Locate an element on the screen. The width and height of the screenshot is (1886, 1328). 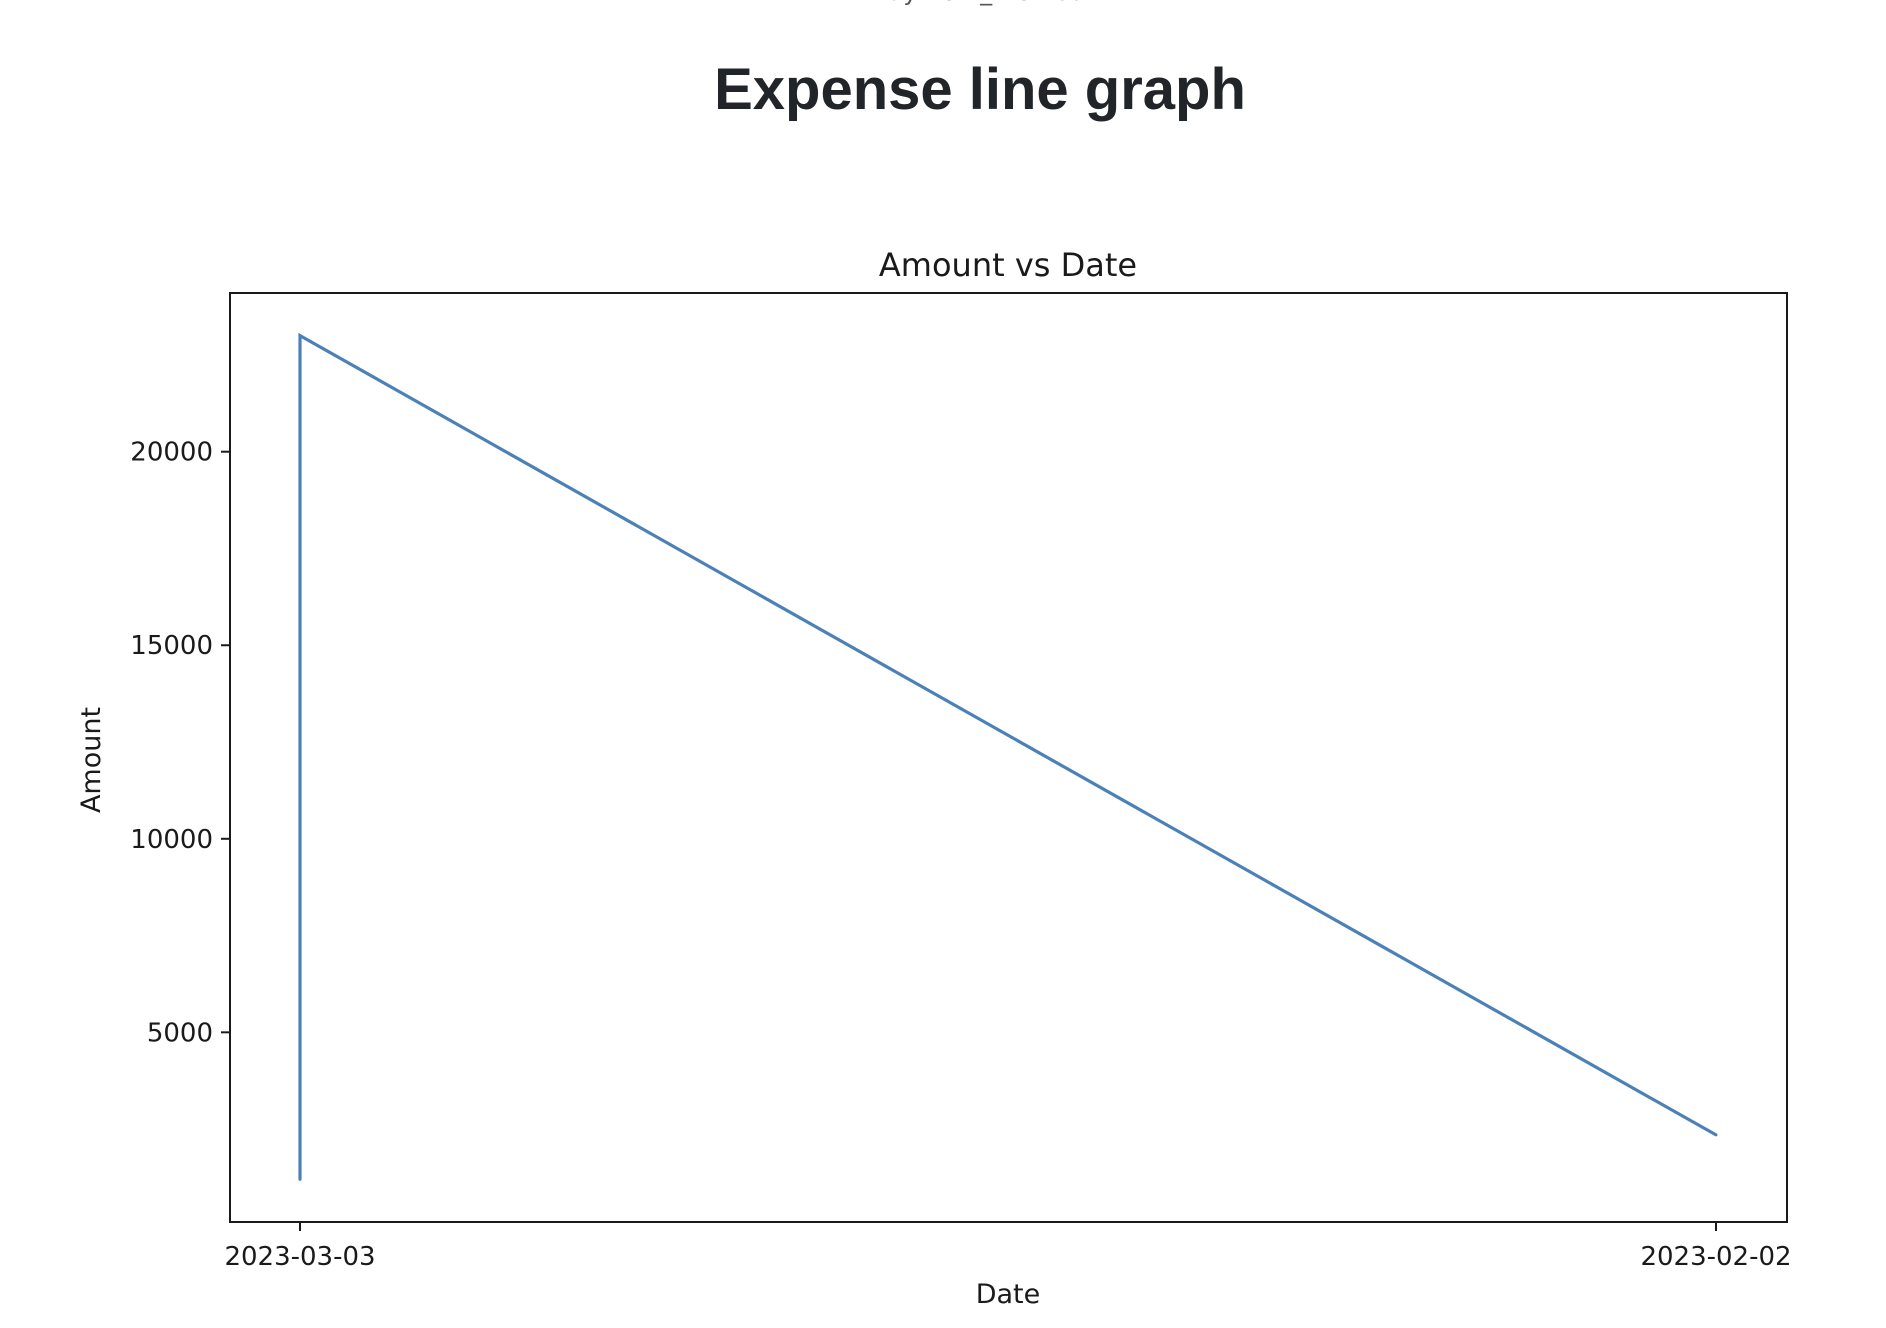
y-tick-label: 10000 is located at coordinates (171, 840).